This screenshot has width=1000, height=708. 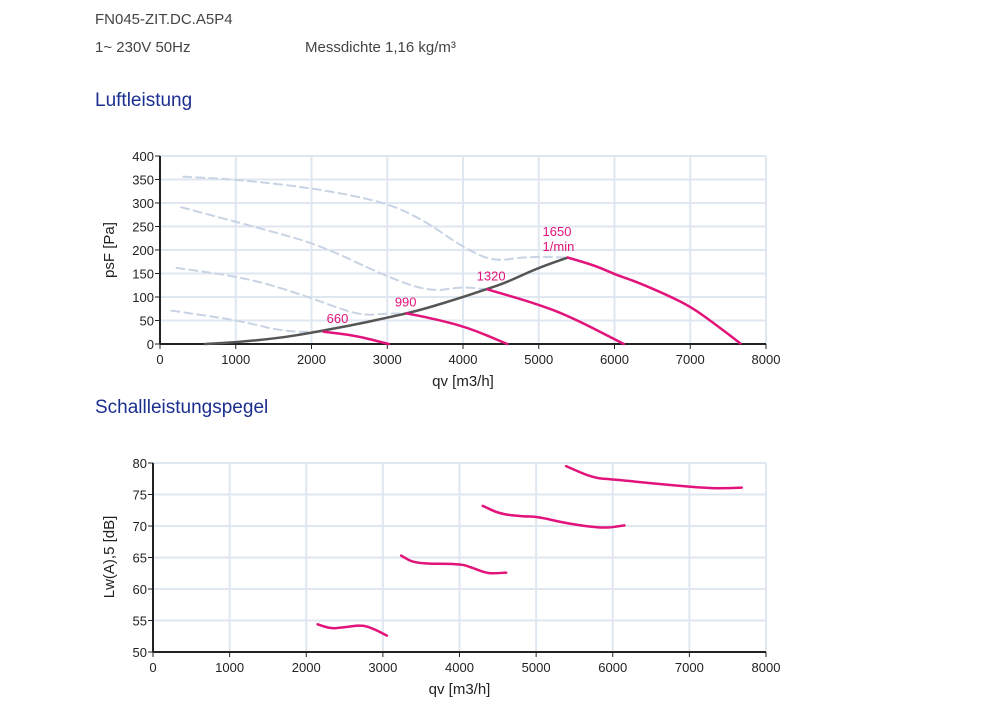 What do you see at coordinates (140, 652) in the screenshot?
I see `sound-ytick-label: 50` at bounding box center [140, 652].